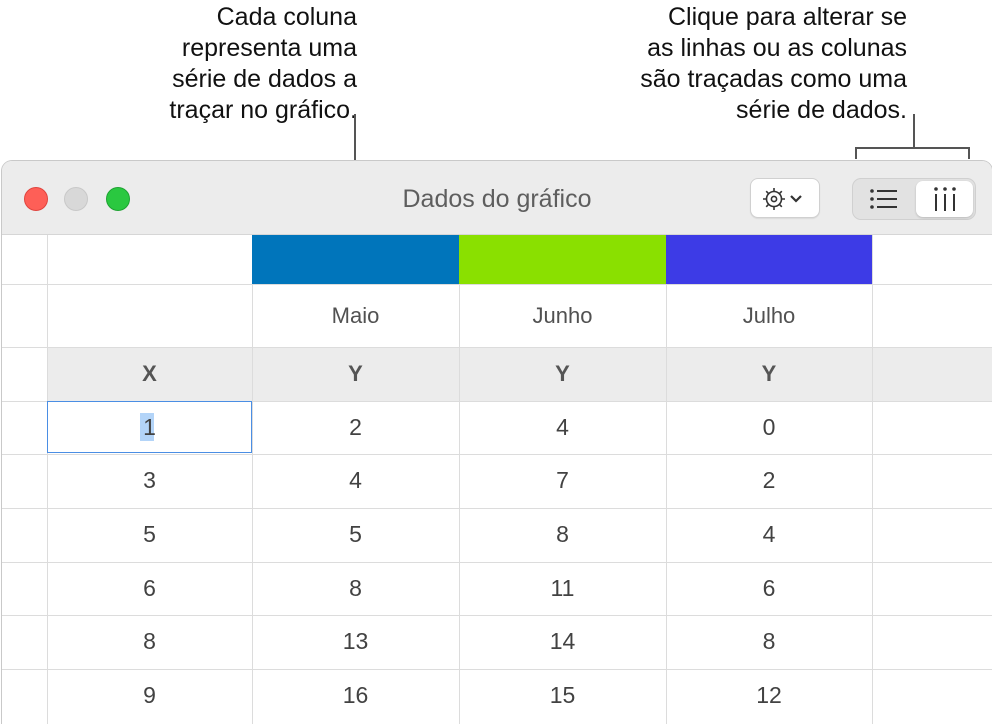 The image size is (992, 724). What do you see at coordinates (562, 480) in the screenshot?
I see `y-value-cell: 7` at bounding box center [562, 480].